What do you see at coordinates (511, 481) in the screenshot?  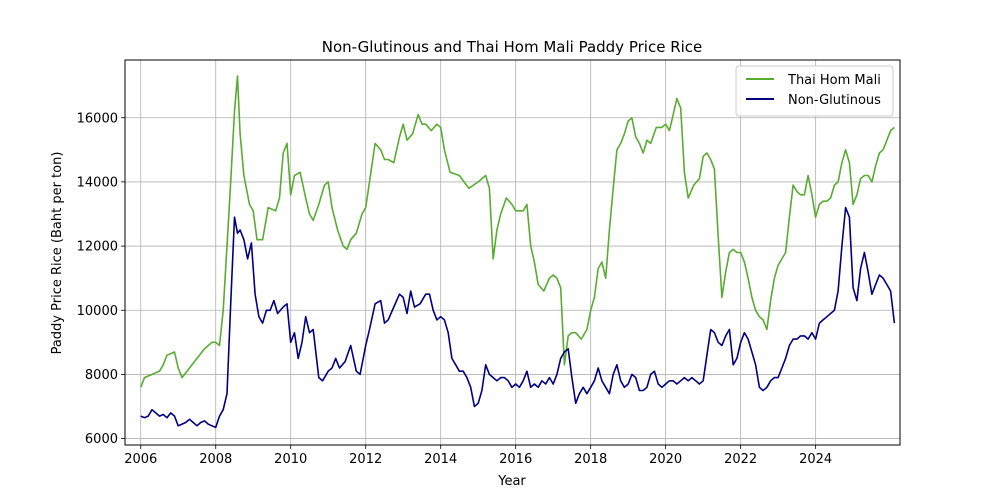 I see `x-axis-label: Year` at bounding box center [511, 481].